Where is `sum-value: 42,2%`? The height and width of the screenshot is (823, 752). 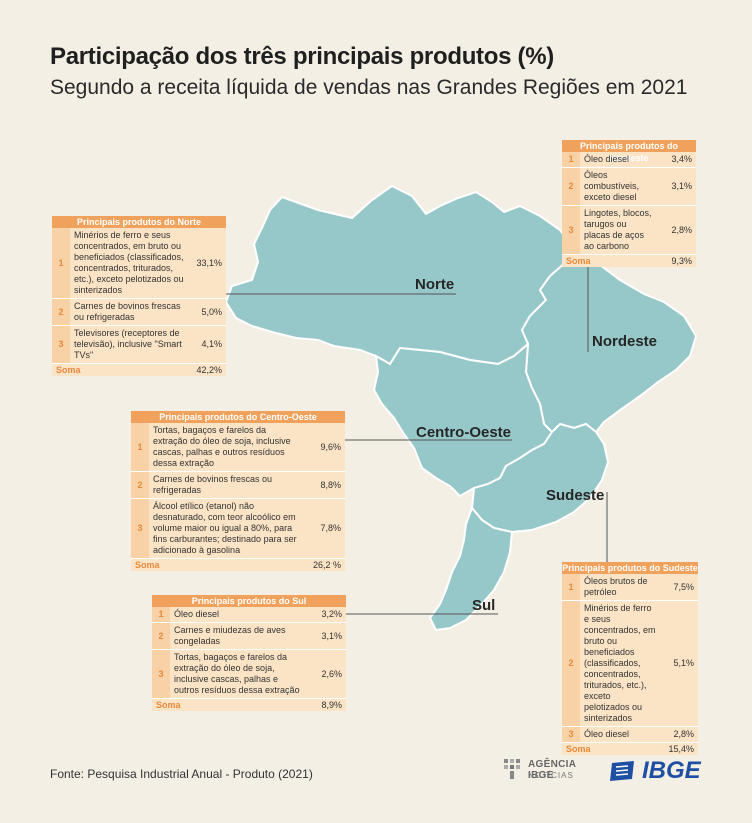
sum-value: 42,2% is located at coordinates (209, 370).